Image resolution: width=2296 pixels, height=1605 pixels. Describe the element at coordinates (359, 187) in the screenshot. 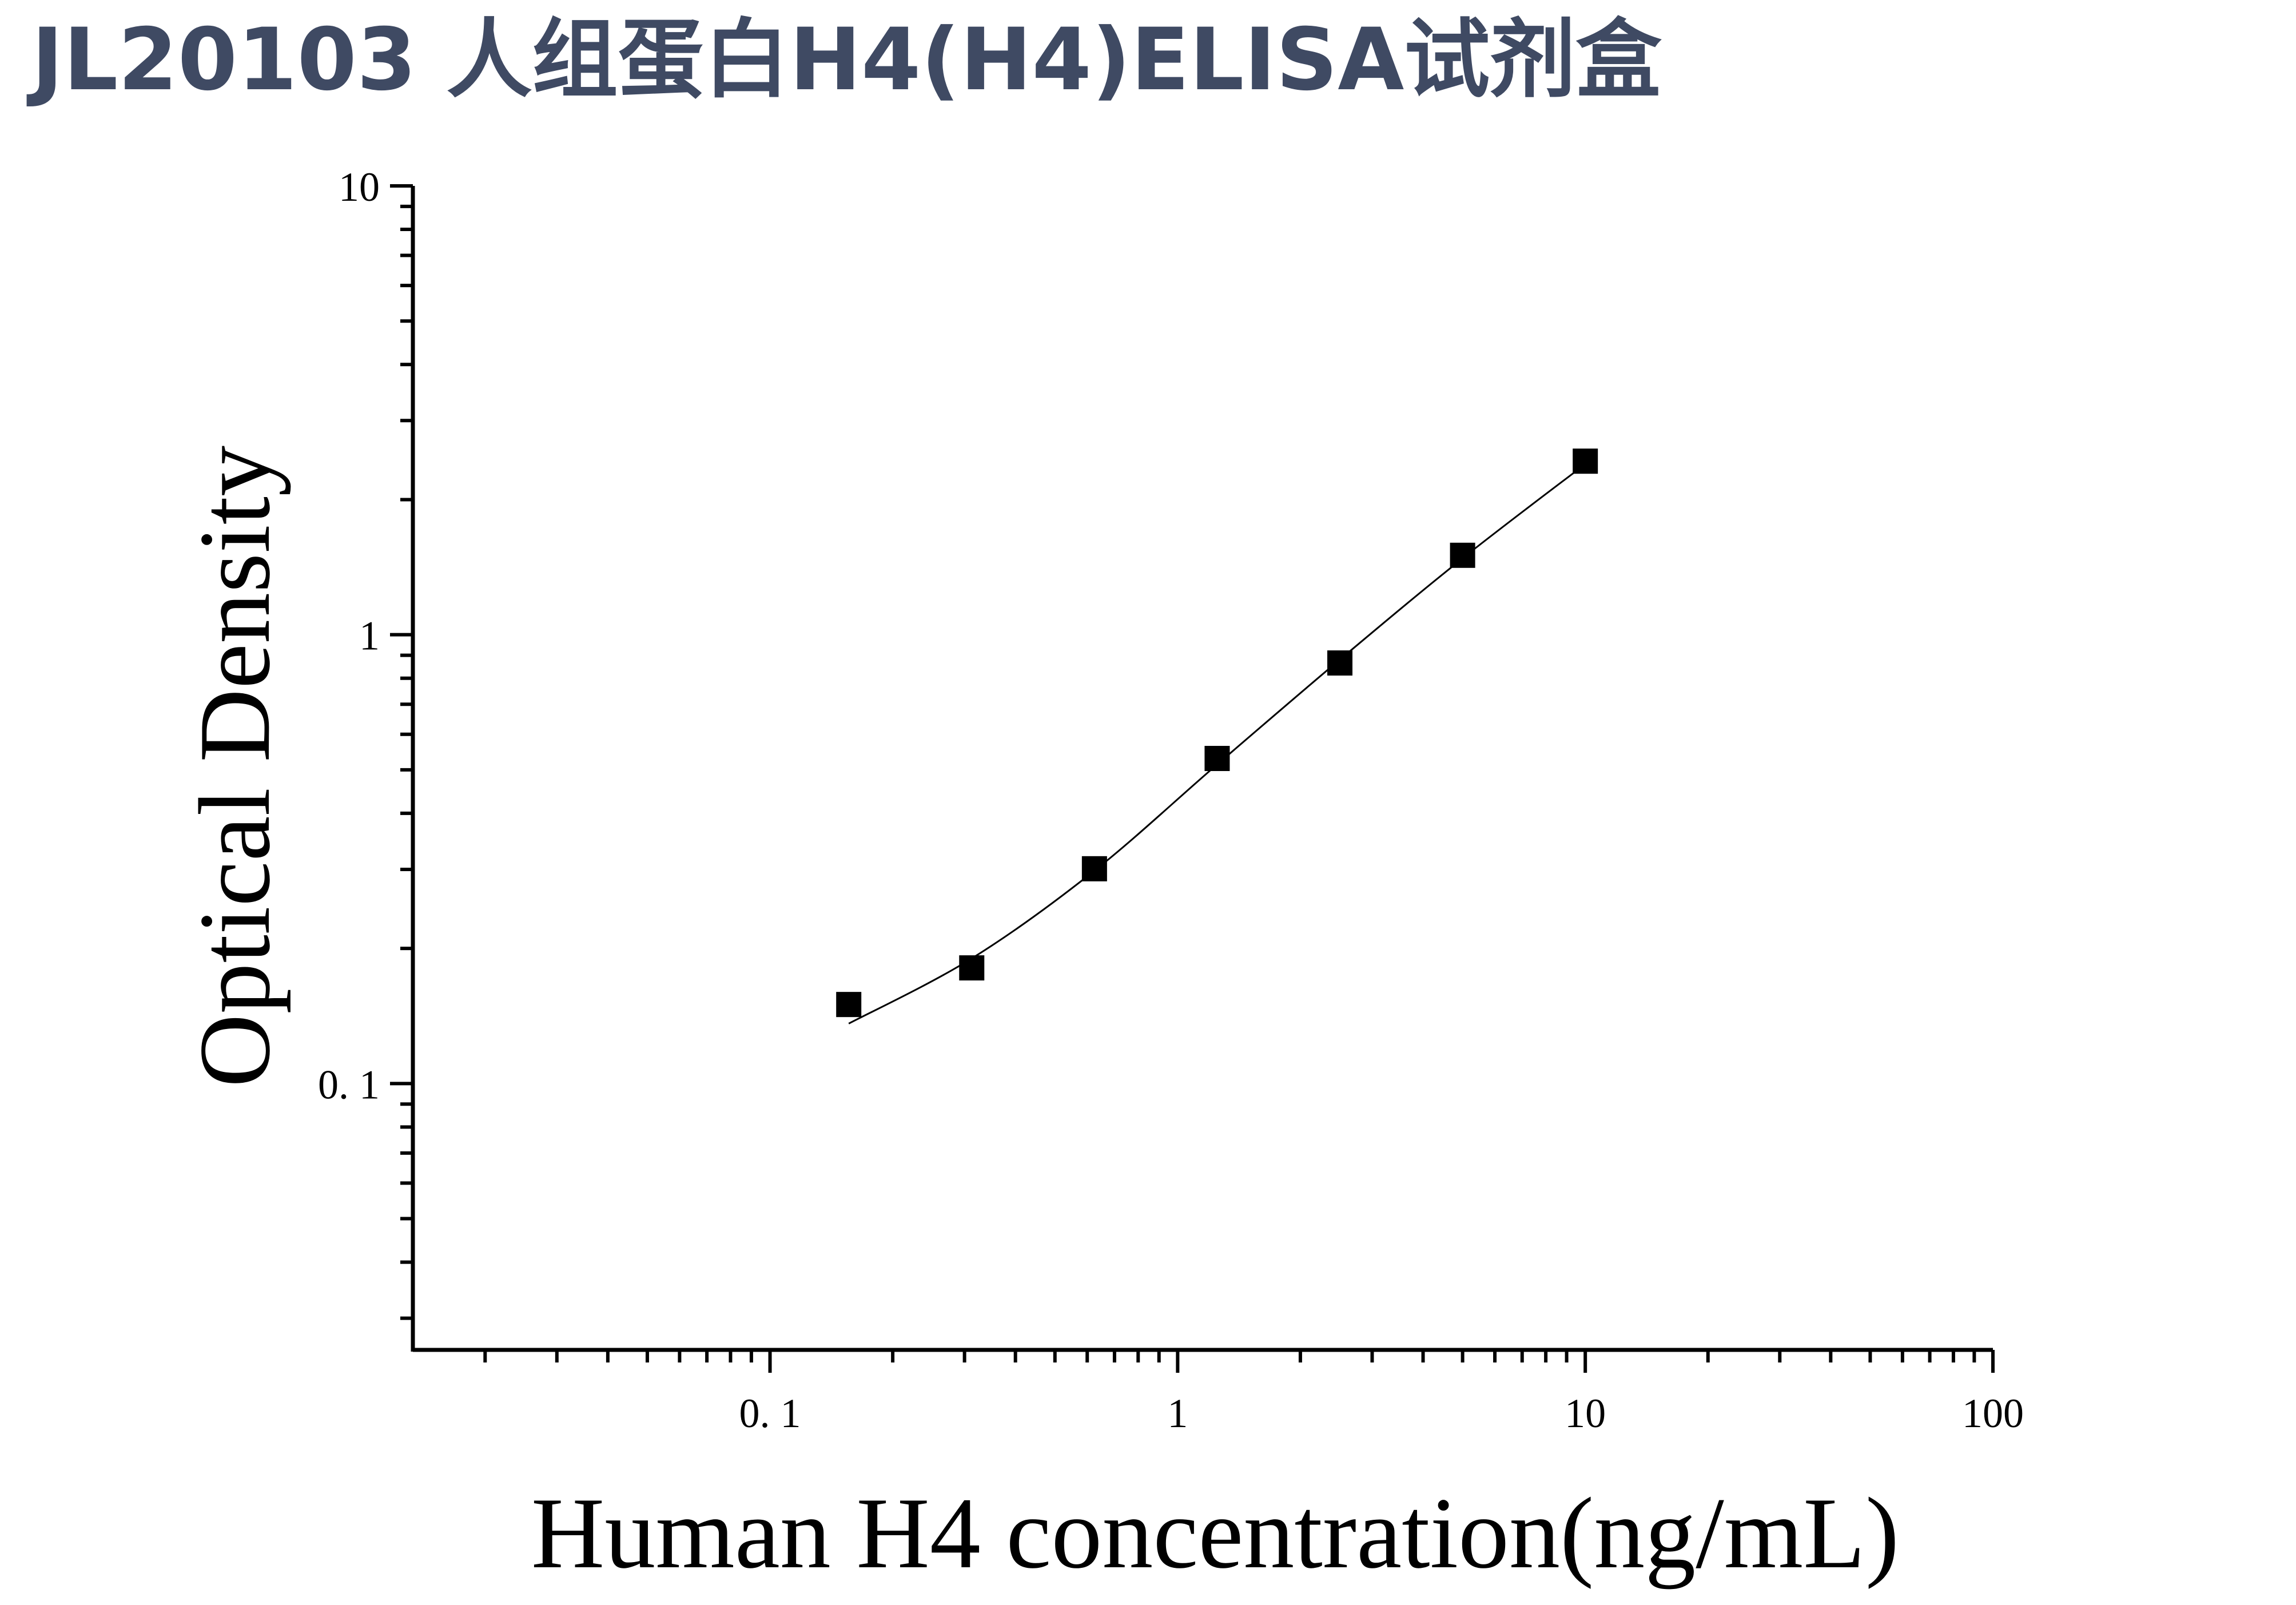

I see `y-tick-label: 10` at that location.